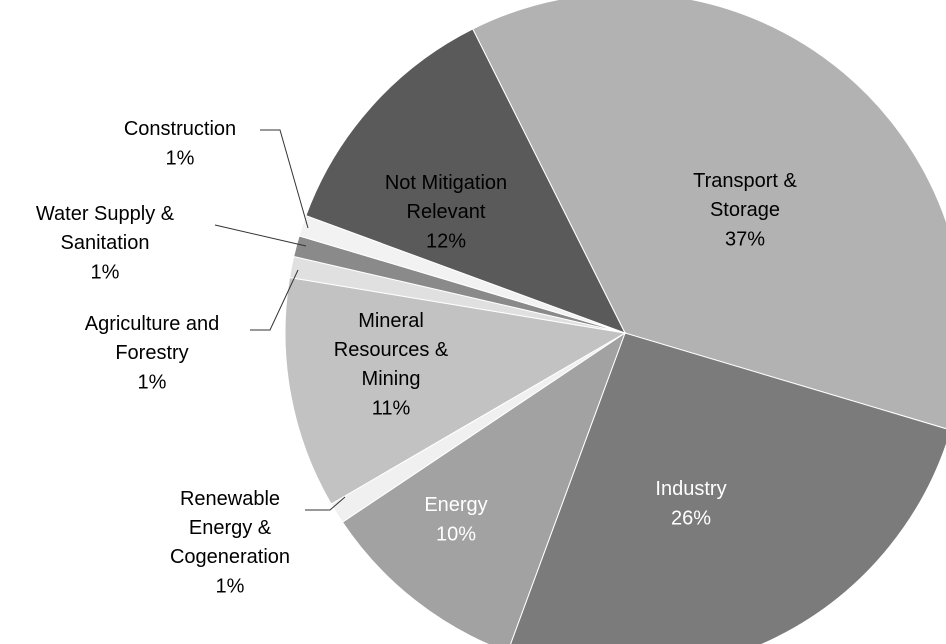 The image size is (946, 644). Describe the element at coordinates (446, 197) in the screenshot. I see `slice-label: Not Mitigation Relevant` at that location.